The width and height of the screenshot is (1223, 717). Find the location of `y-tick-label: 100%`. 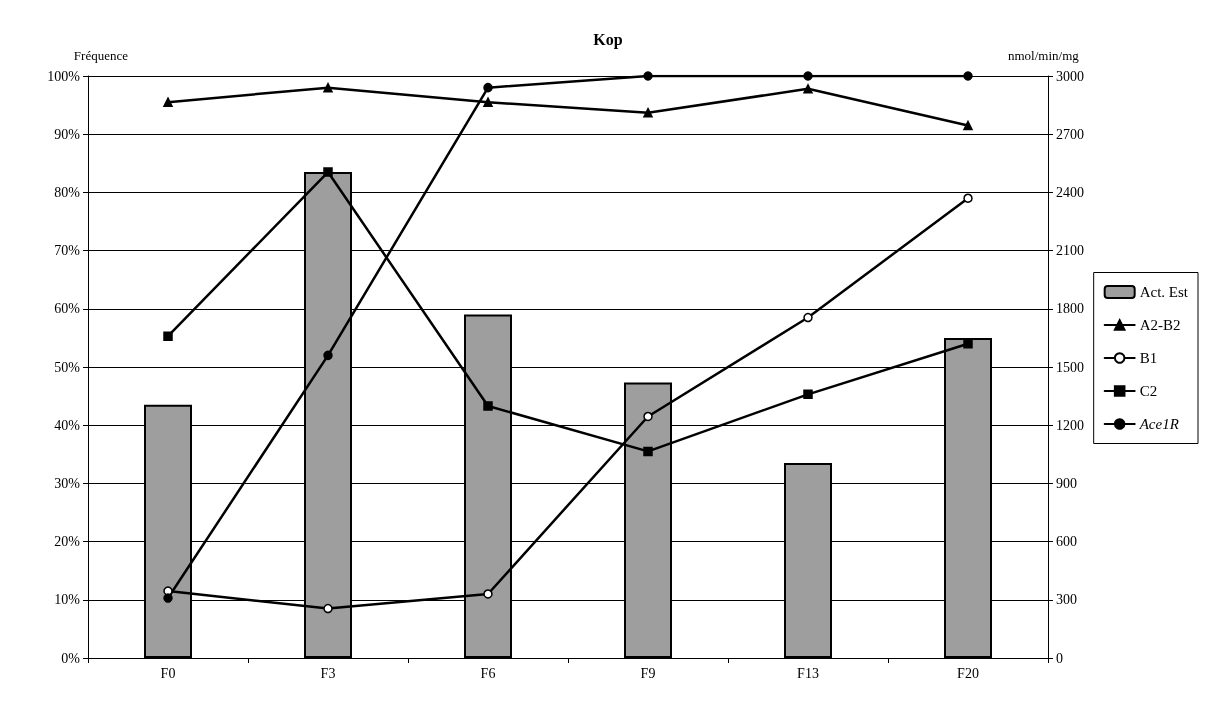

y-tick-label: 100% is located at coordinates (64, 76).